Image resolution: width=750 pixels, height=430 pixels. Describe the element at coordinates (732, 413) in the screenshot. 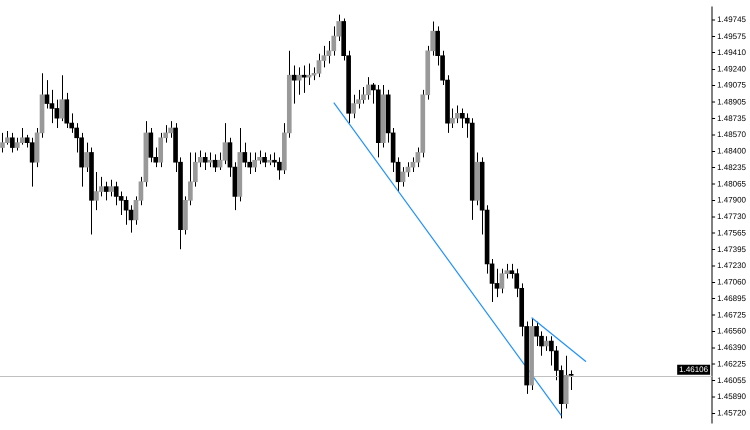

I see `y-tick-label: 1.45720` at that location.